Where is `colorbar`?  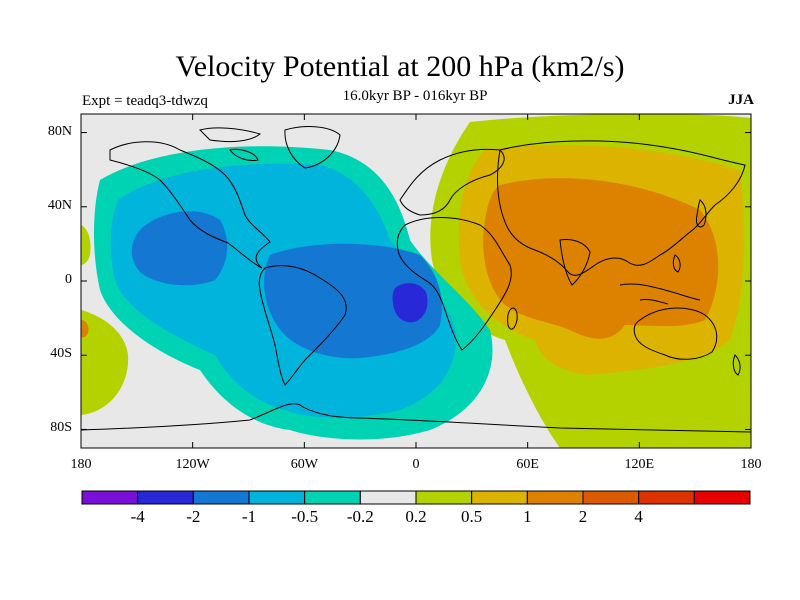
colorbar is located at coordinates (416, 497).